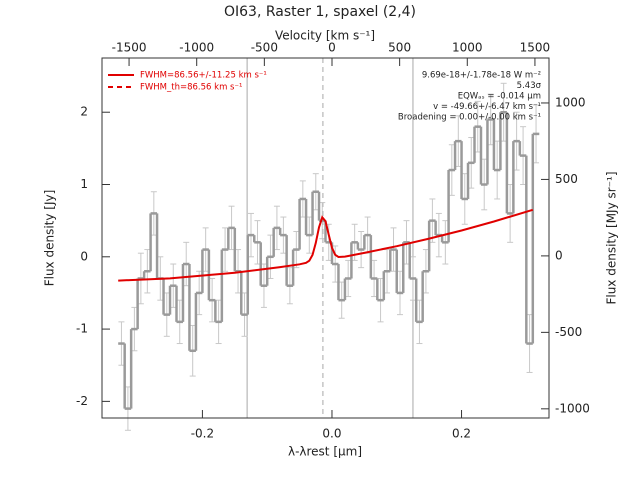 The image size is (640, 480). What do you see at coordinates (191, 88) in the screenshot?
I see `legend-label: FWHM_th=86.56 km s⁻¹` at bounding box center [191, 88].